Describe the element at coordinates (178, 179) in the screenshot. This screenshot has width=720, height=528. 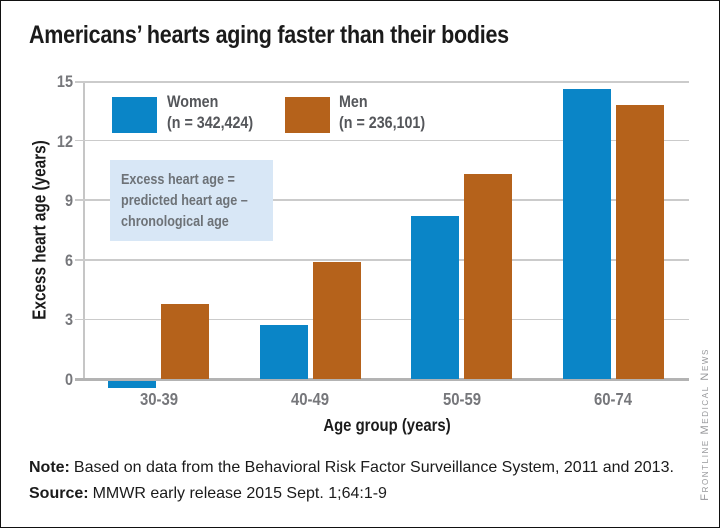
I see `definition-line: Excess heart age =` at that location.